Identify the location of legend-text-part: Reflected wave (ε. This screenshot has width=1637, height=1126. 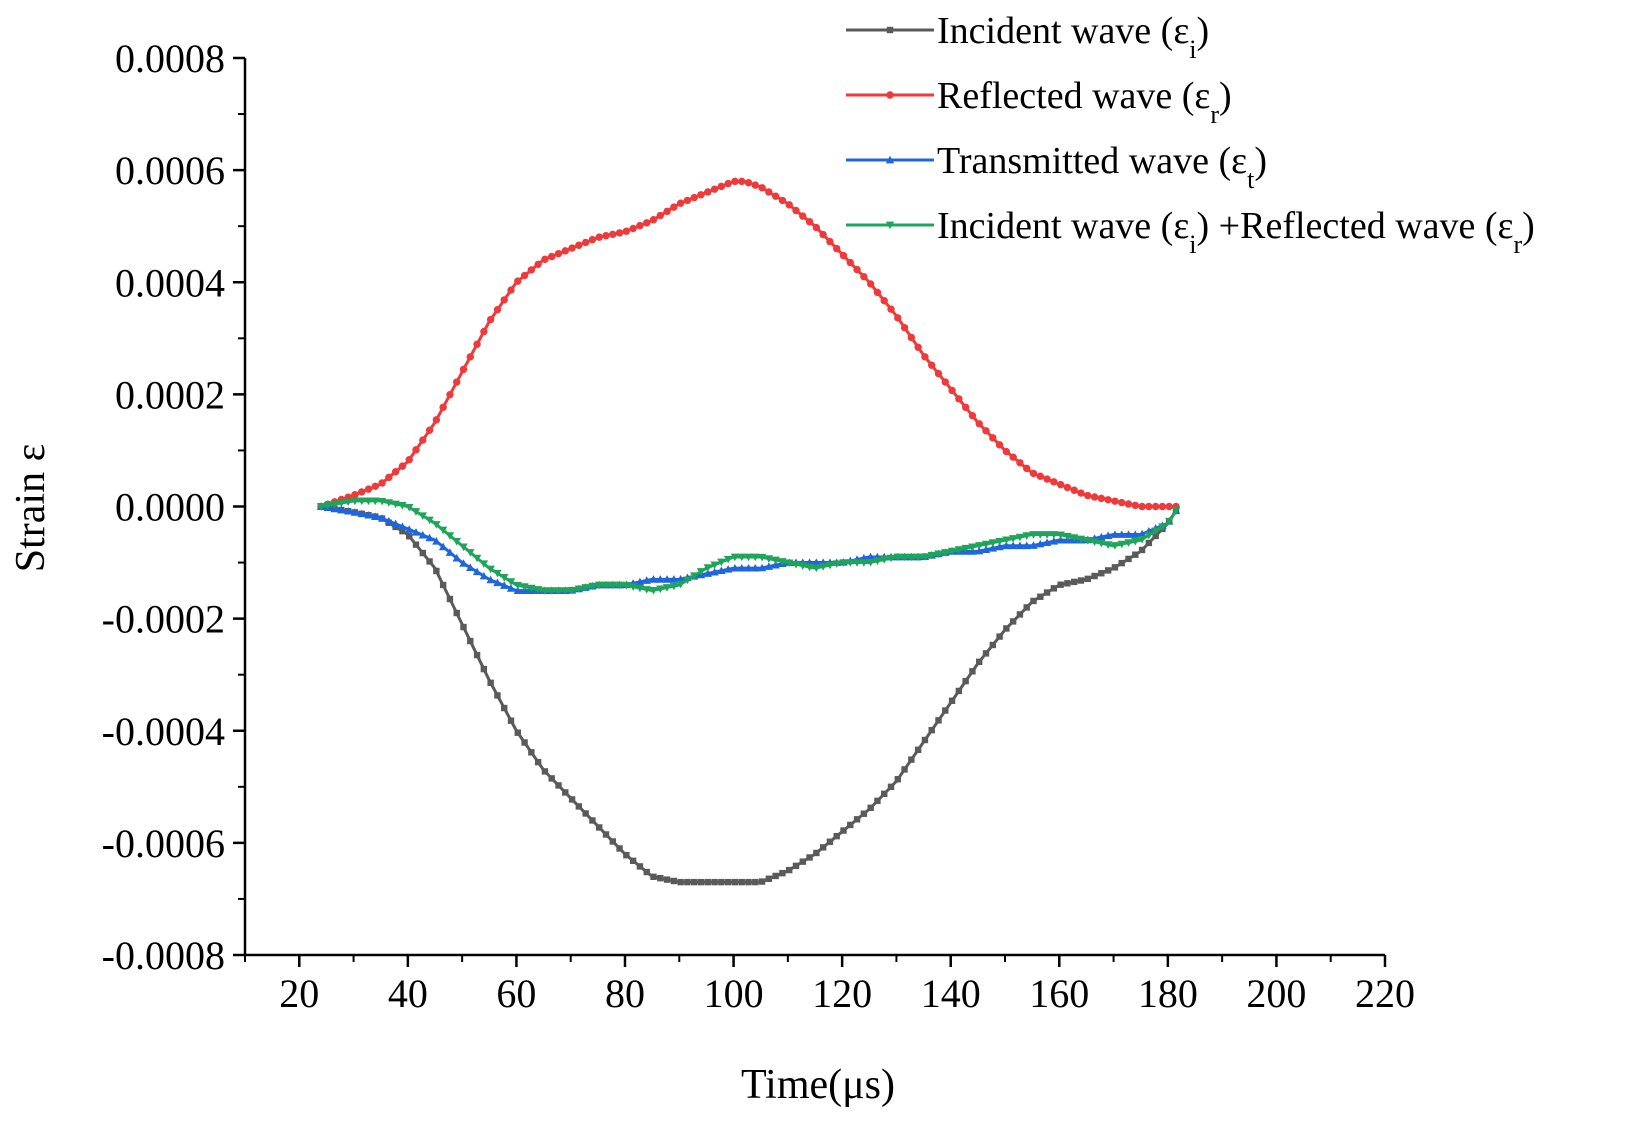
(1073, 96).